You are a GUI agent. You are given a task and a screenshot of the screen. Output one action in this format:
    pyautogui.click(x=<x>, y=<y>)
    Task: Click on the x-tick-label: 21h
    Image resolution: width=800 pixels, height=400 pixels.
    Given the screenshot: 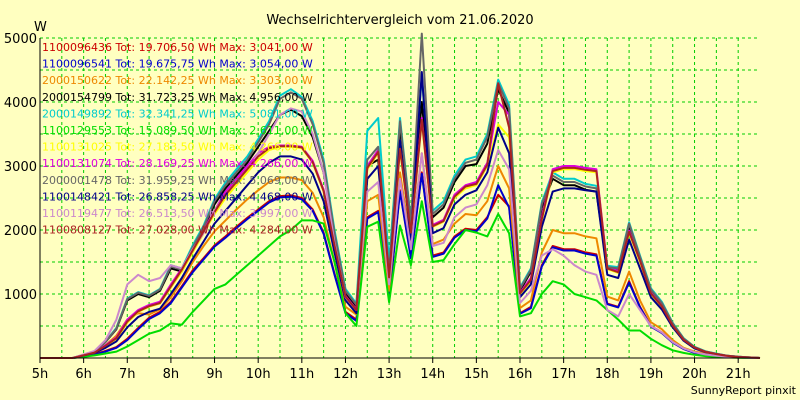 What is the action you would take?
    pyautogui.click(x=738, y=374)
    